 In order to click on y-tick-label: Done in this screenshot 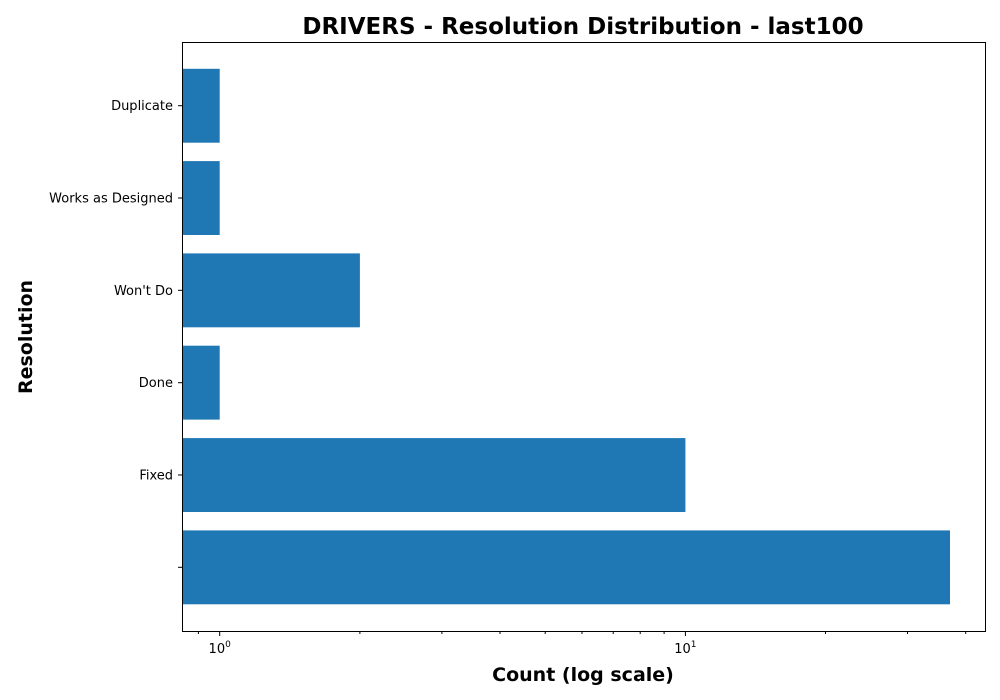, I will do `click(156, 383)`.